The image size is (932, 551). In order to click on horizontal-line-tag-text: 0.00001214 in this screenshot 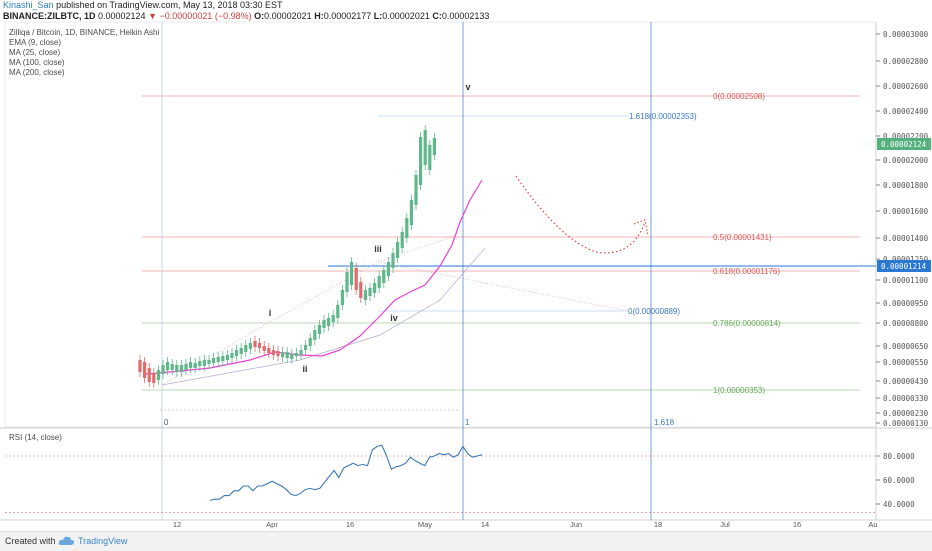, I will do `click(904, 266)`.